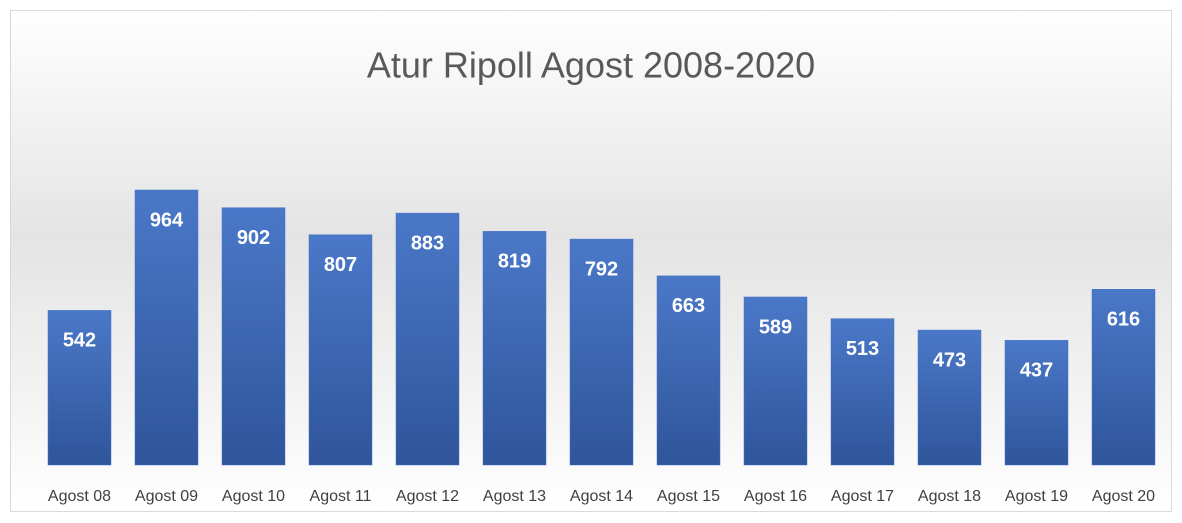 This screenshot has width=1182, height=523. I want to click on value-label: 883, so click(427, 243).